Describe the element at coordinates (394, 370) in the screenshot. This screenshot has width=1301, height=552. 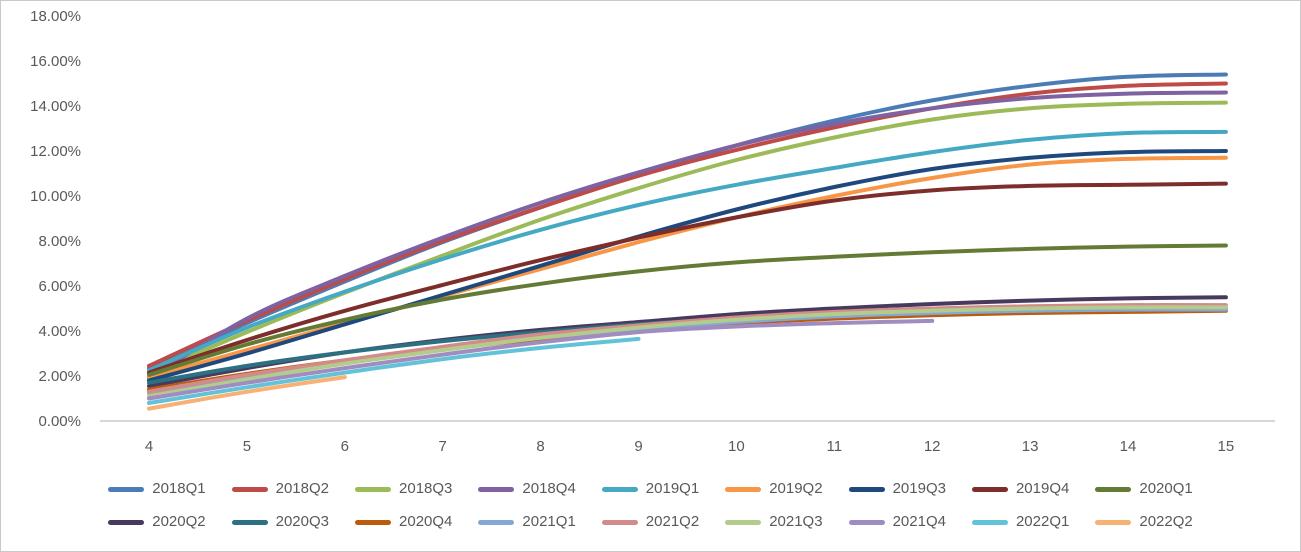
I see `series-line-2022Q1` at that location.